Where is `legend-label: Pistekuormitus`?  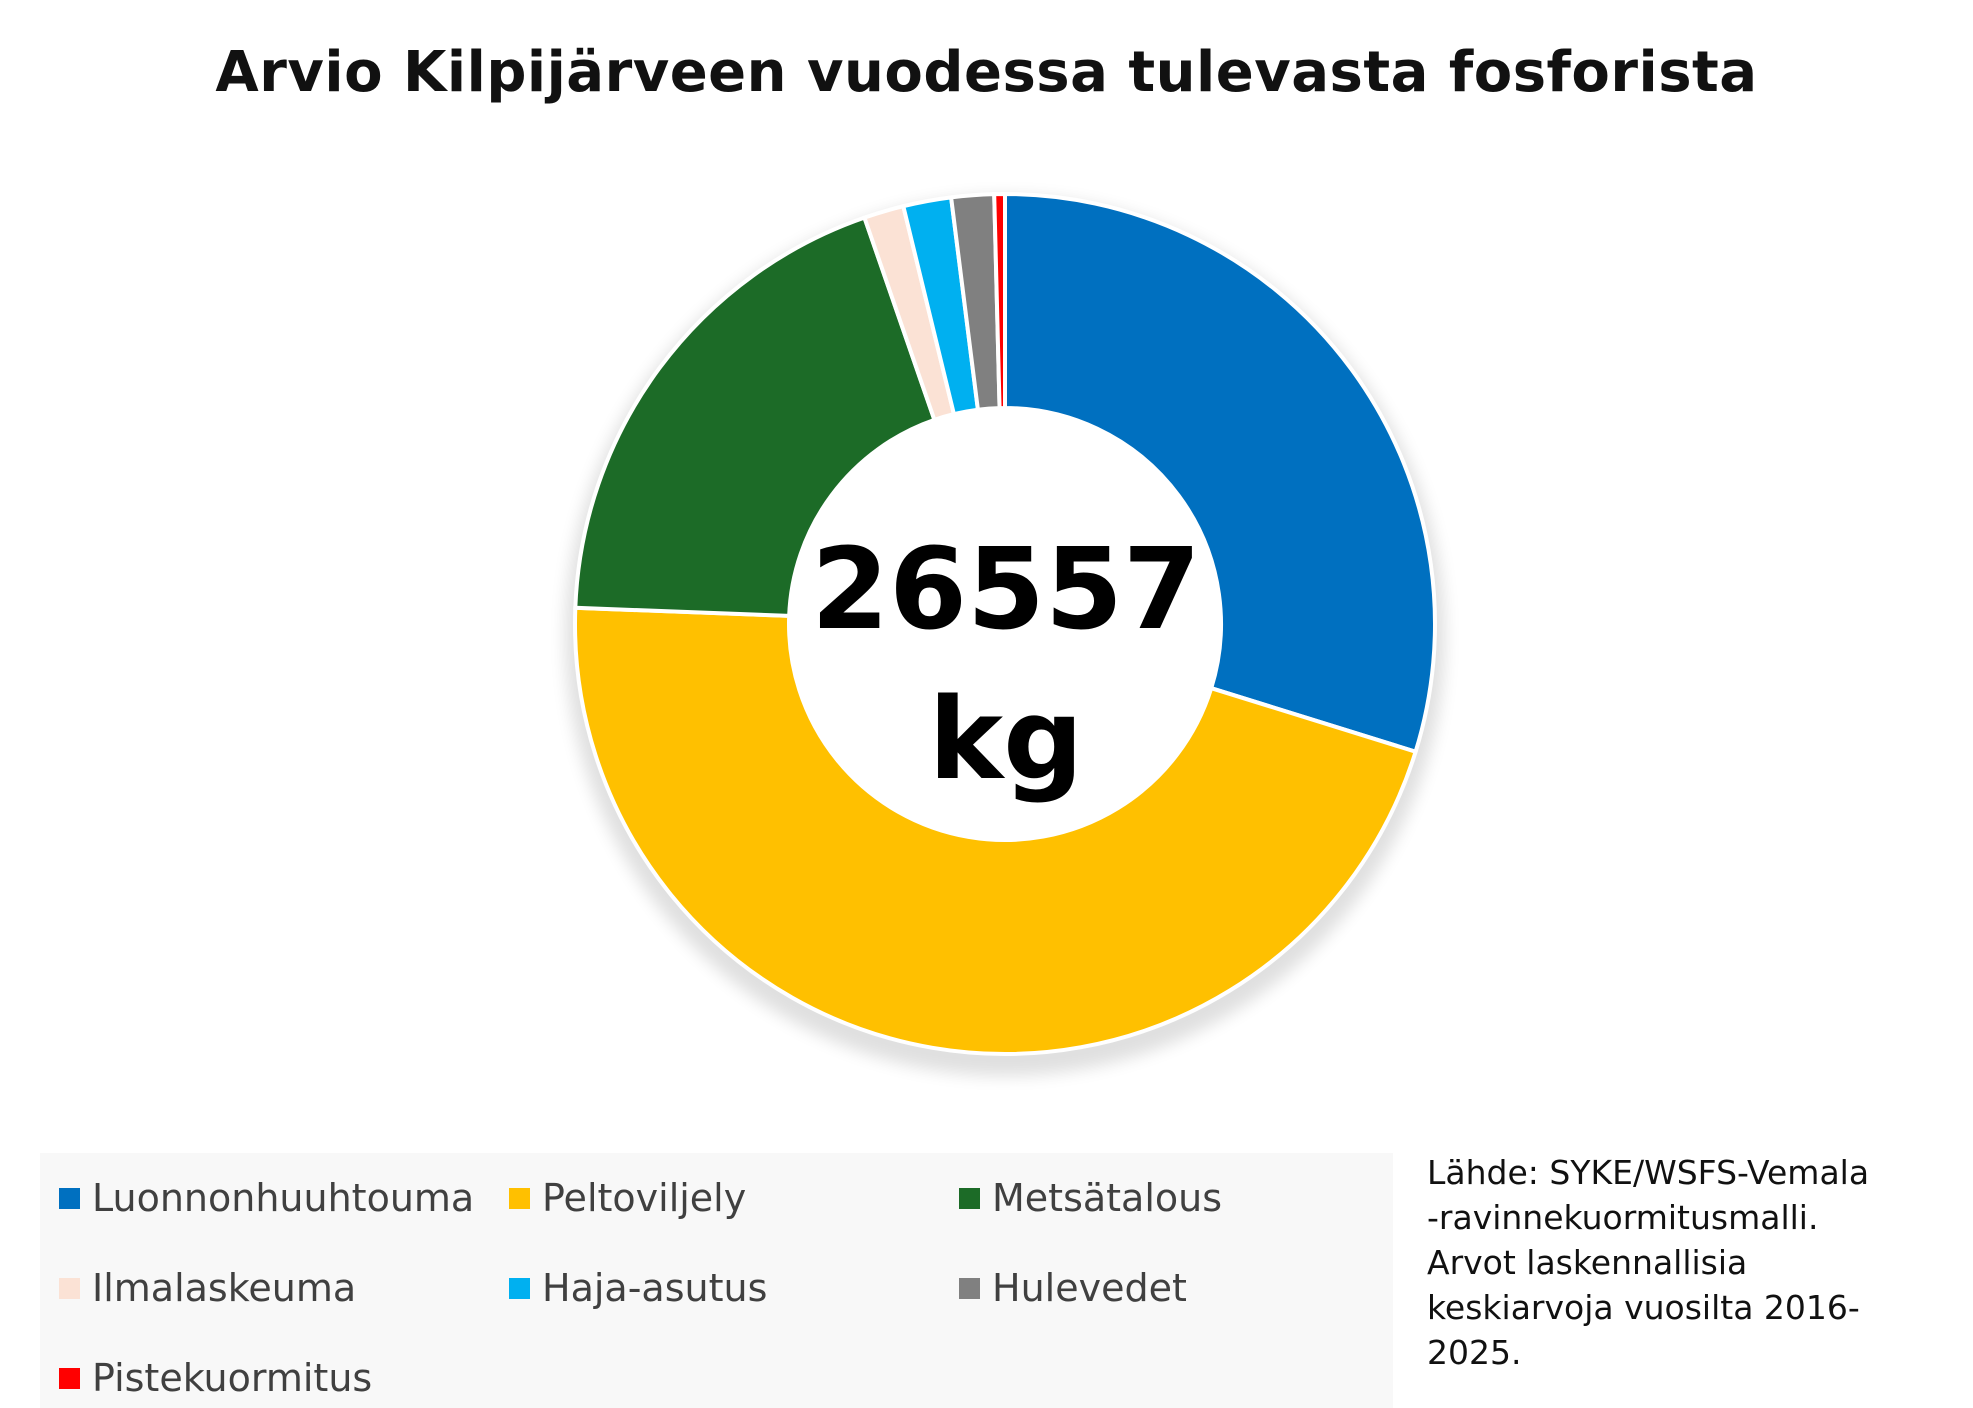 legend-label: Pistekuormitus is located at coordinates (232, 1378).